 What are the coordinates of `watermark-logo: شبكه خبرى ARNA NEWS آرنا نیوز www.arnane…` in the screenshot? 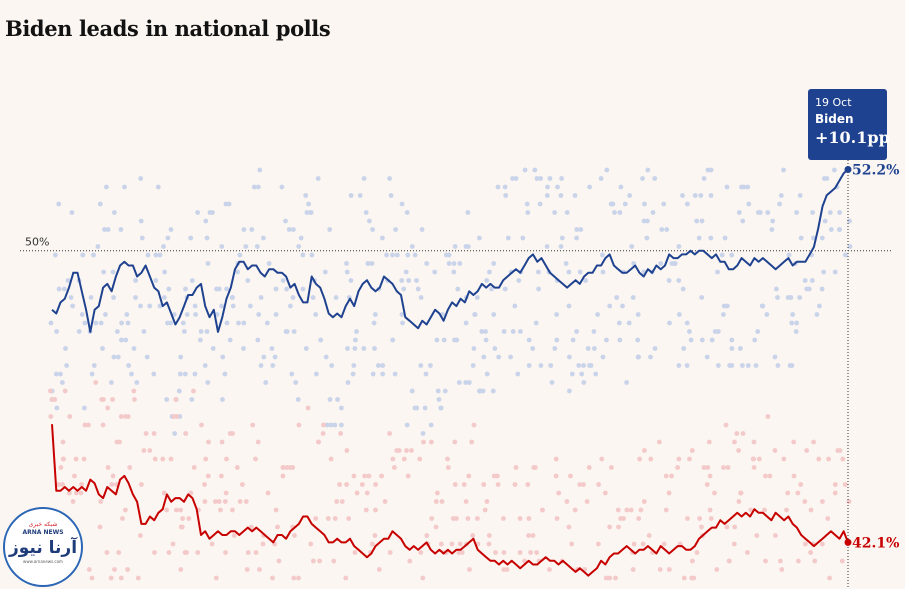 It's located at (43, 547).